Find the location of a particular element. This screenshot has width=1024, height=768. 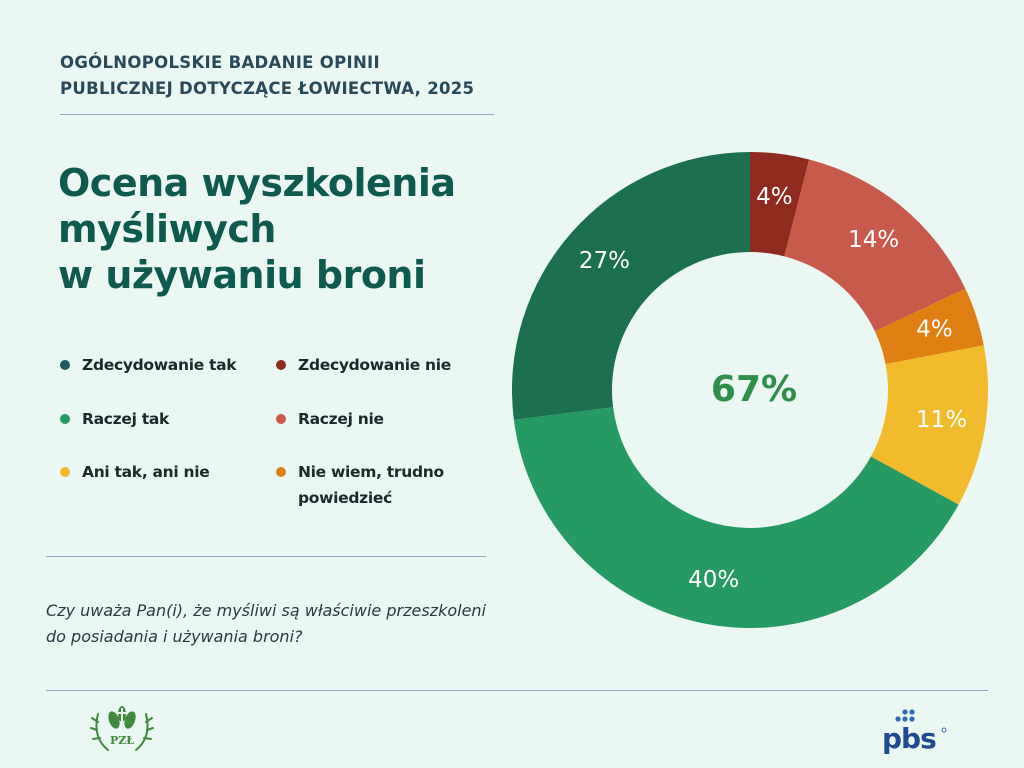

legend-item-decidedly-no: Zdecydowanie nie is located at coordinates (363, 365).